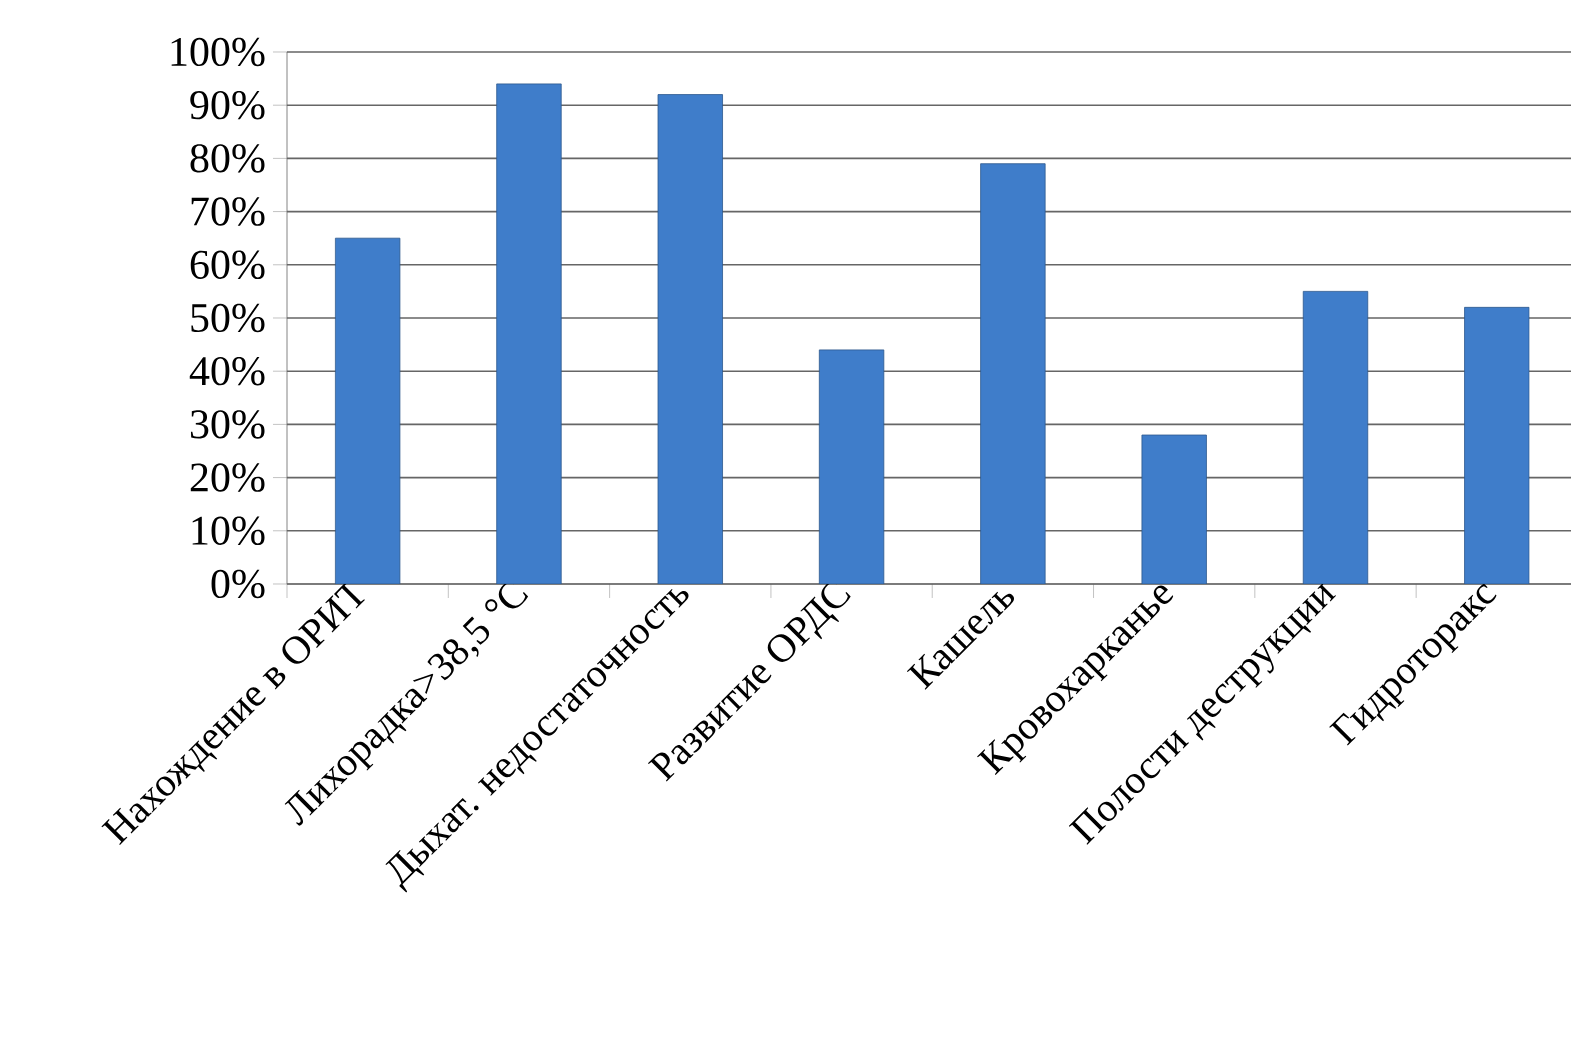 The width and height of the screenshot is (1571, 1037). Describe the element at coordinates (218, 52) in the screenshot. I see `y-tick-label: 100%` at that location.